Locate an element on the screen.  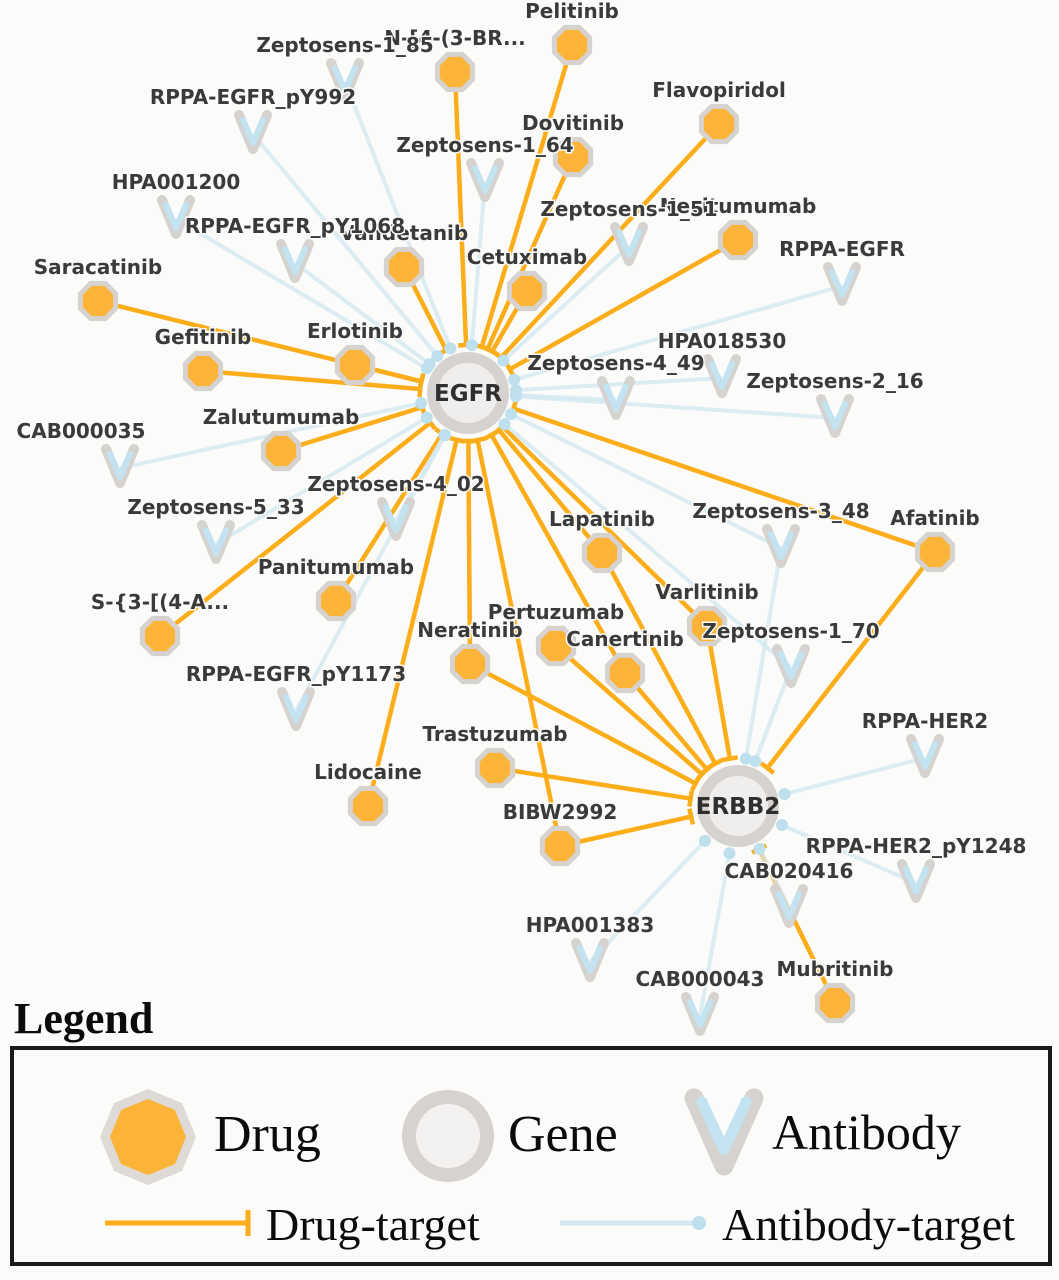
edge-drug-gefitinib-egfr is located at coordinates (311, 380).